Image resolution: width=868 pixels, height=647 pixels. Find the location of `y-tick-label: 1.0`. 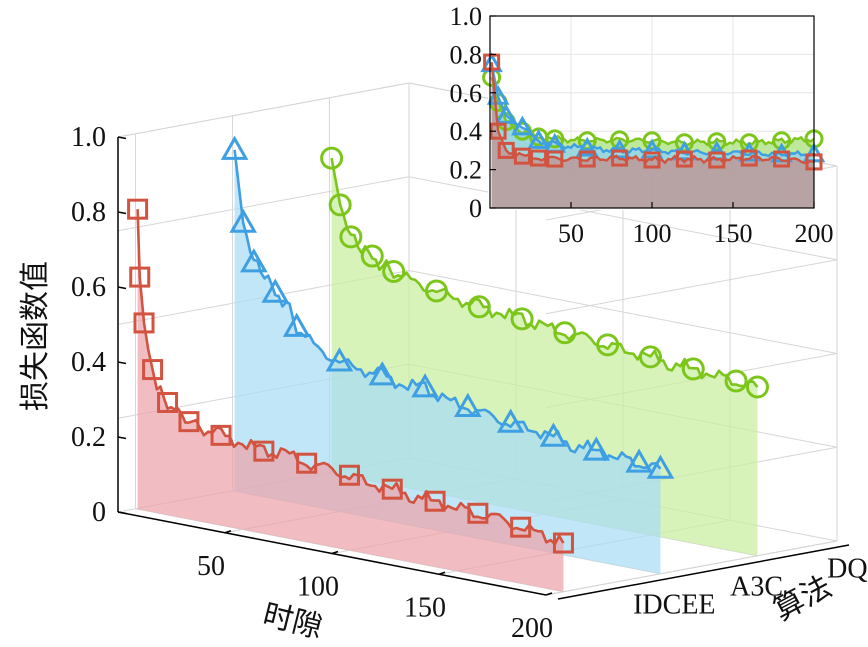

y-tick-label: 1.0 is located at coordinates (88, 137).